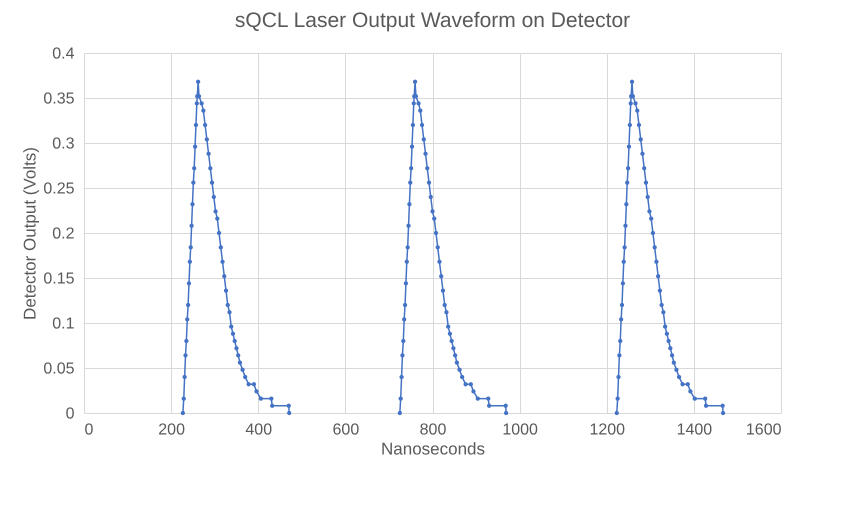  Describe the element at coordinates (63, 144) in the screenshot. I see `y-tick-label: 0.3` at that location.